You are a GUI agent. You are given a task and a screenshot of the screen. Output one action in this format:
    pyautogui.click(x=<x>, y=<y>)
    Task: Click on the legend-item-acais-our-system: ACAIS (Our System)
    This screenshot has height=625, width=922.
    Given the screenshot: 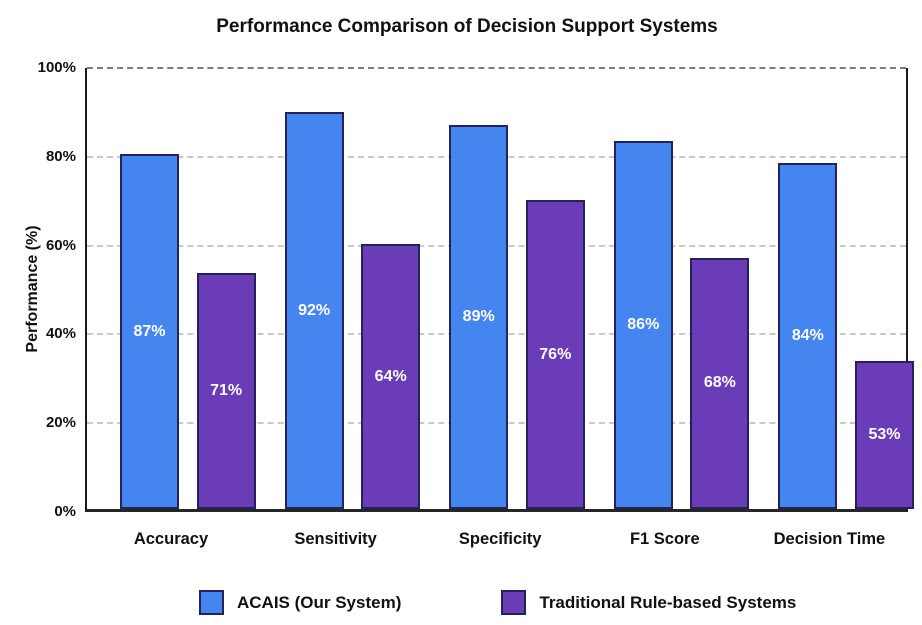 What is the action you would take?
    pyautogui.click(x=300, y=602)
    